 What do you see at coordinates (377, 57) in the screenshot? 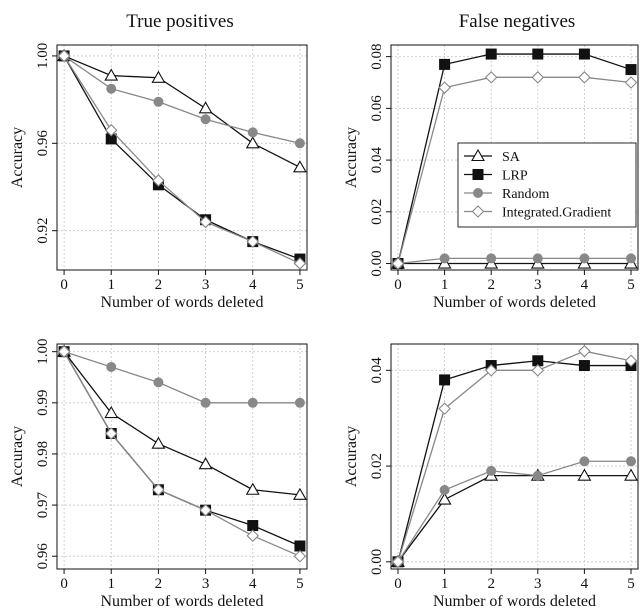
I see `y-tick-label: 0.08` at bounding box center [377, 57].